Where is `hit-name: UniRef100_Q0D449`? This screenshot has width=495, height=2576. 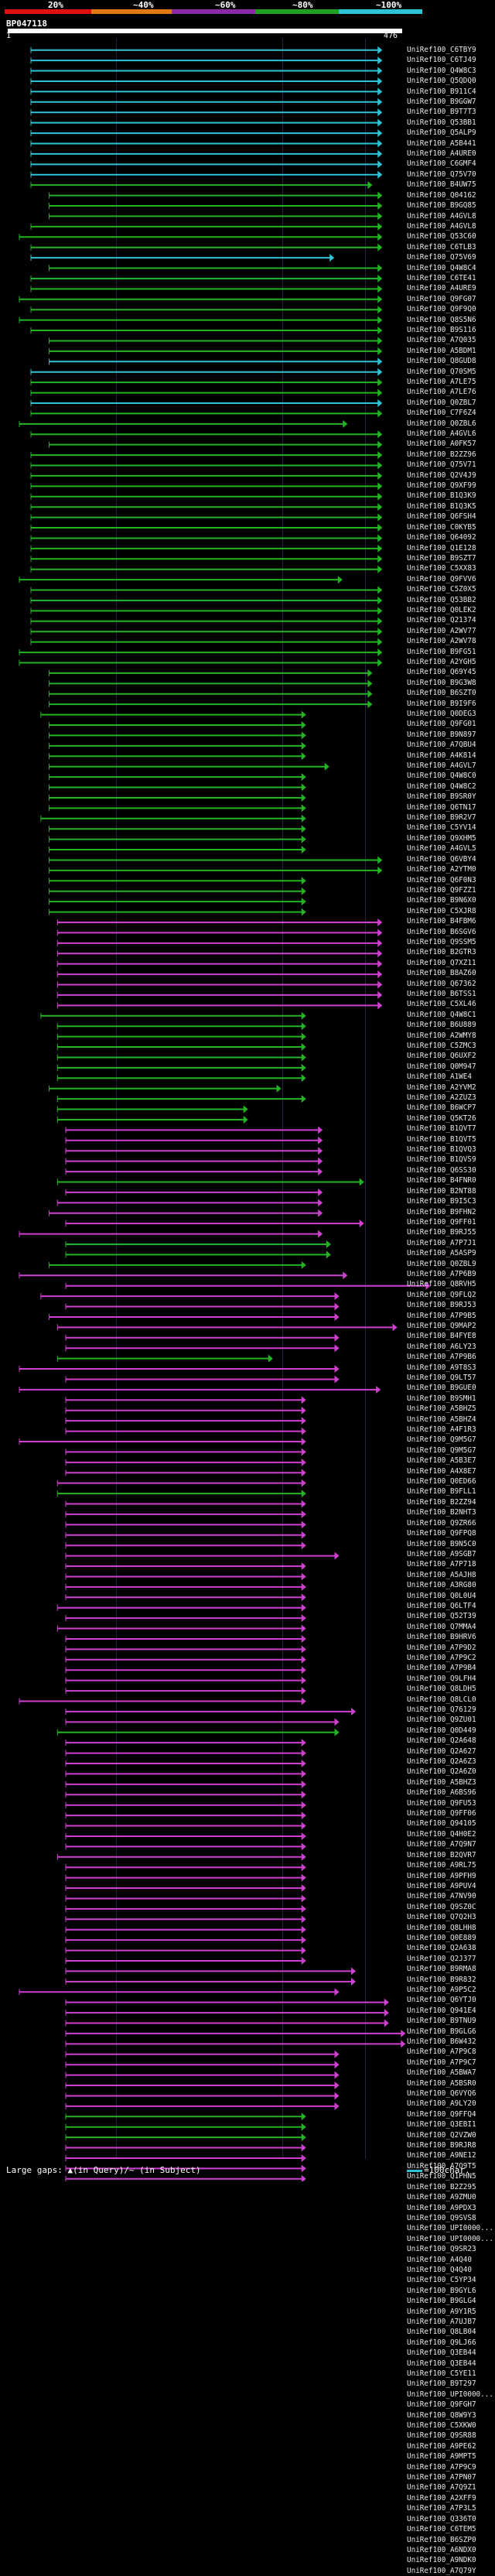 hit-name: UniRef100_Q0D449 is located at coordinates (442, 1731).